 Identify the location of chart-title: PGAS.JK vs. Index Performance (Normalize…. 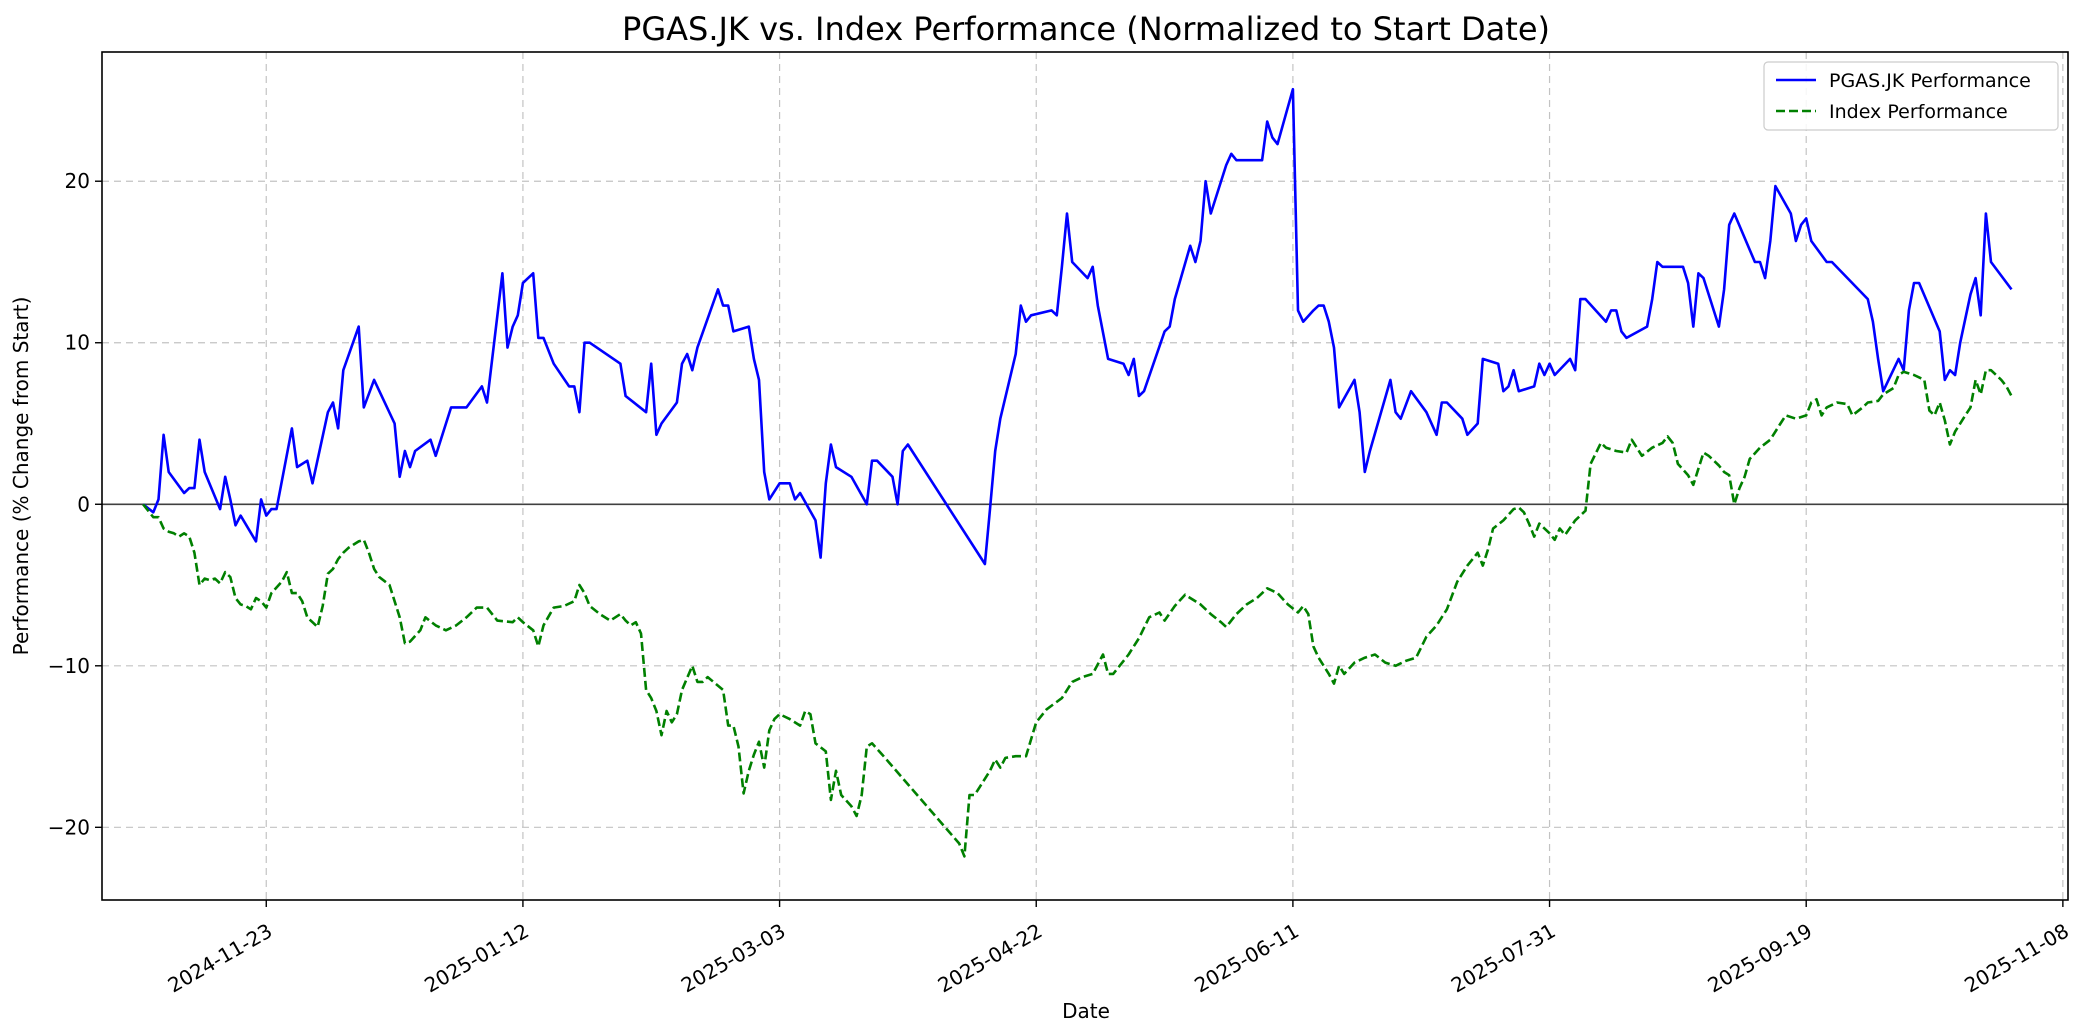
(1086, 29).